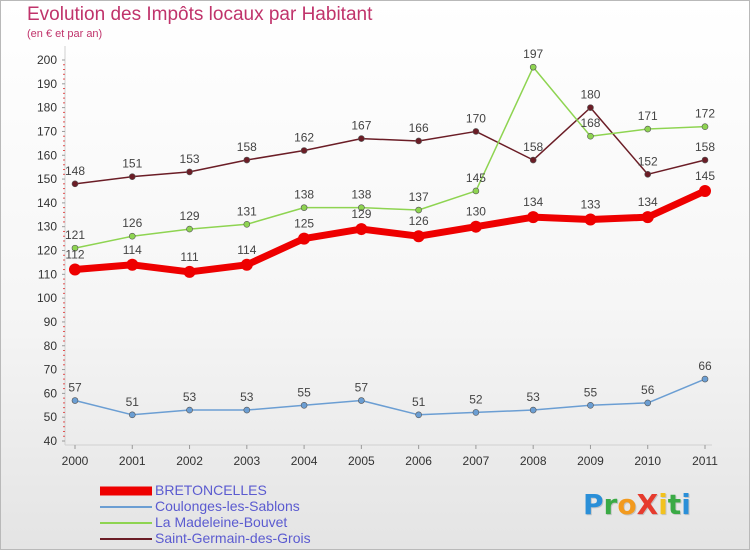 The height and width of the screenshot is (550, 750). What do you see at coordinates (47, 227) in the screenshot?
I see `y-tick-label: 130` at bounding box center [47, 227].